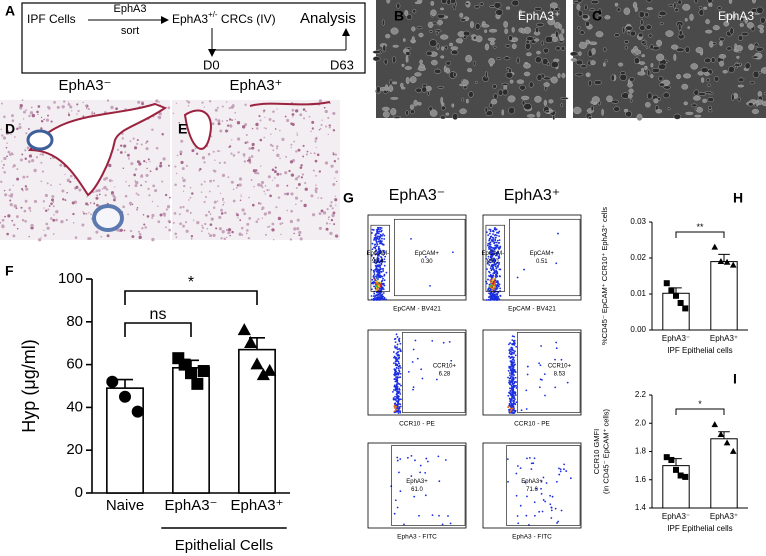 This screenshot has height=556, width=766. What do you see at coordinates (638, 293) in the screenshot?
I see `y-tick-label: 0.01` at bounding box center [638, 293].